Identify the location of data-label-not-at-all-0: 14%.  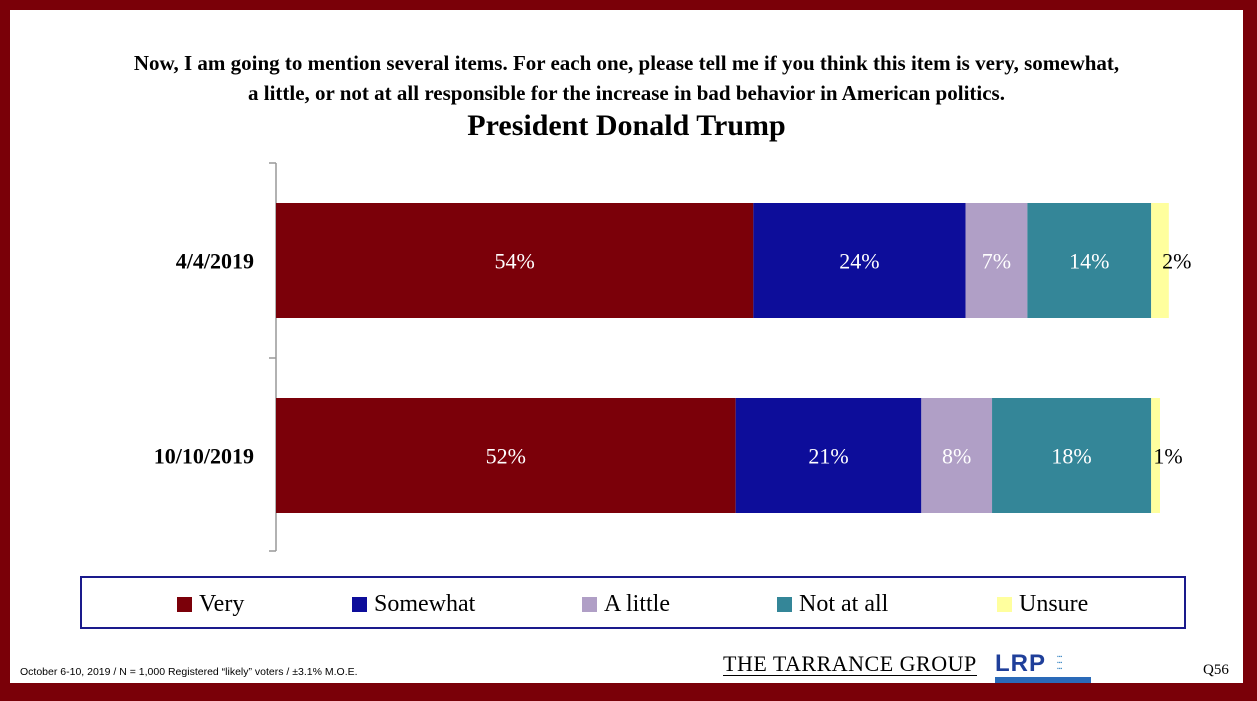
(1089, 261).